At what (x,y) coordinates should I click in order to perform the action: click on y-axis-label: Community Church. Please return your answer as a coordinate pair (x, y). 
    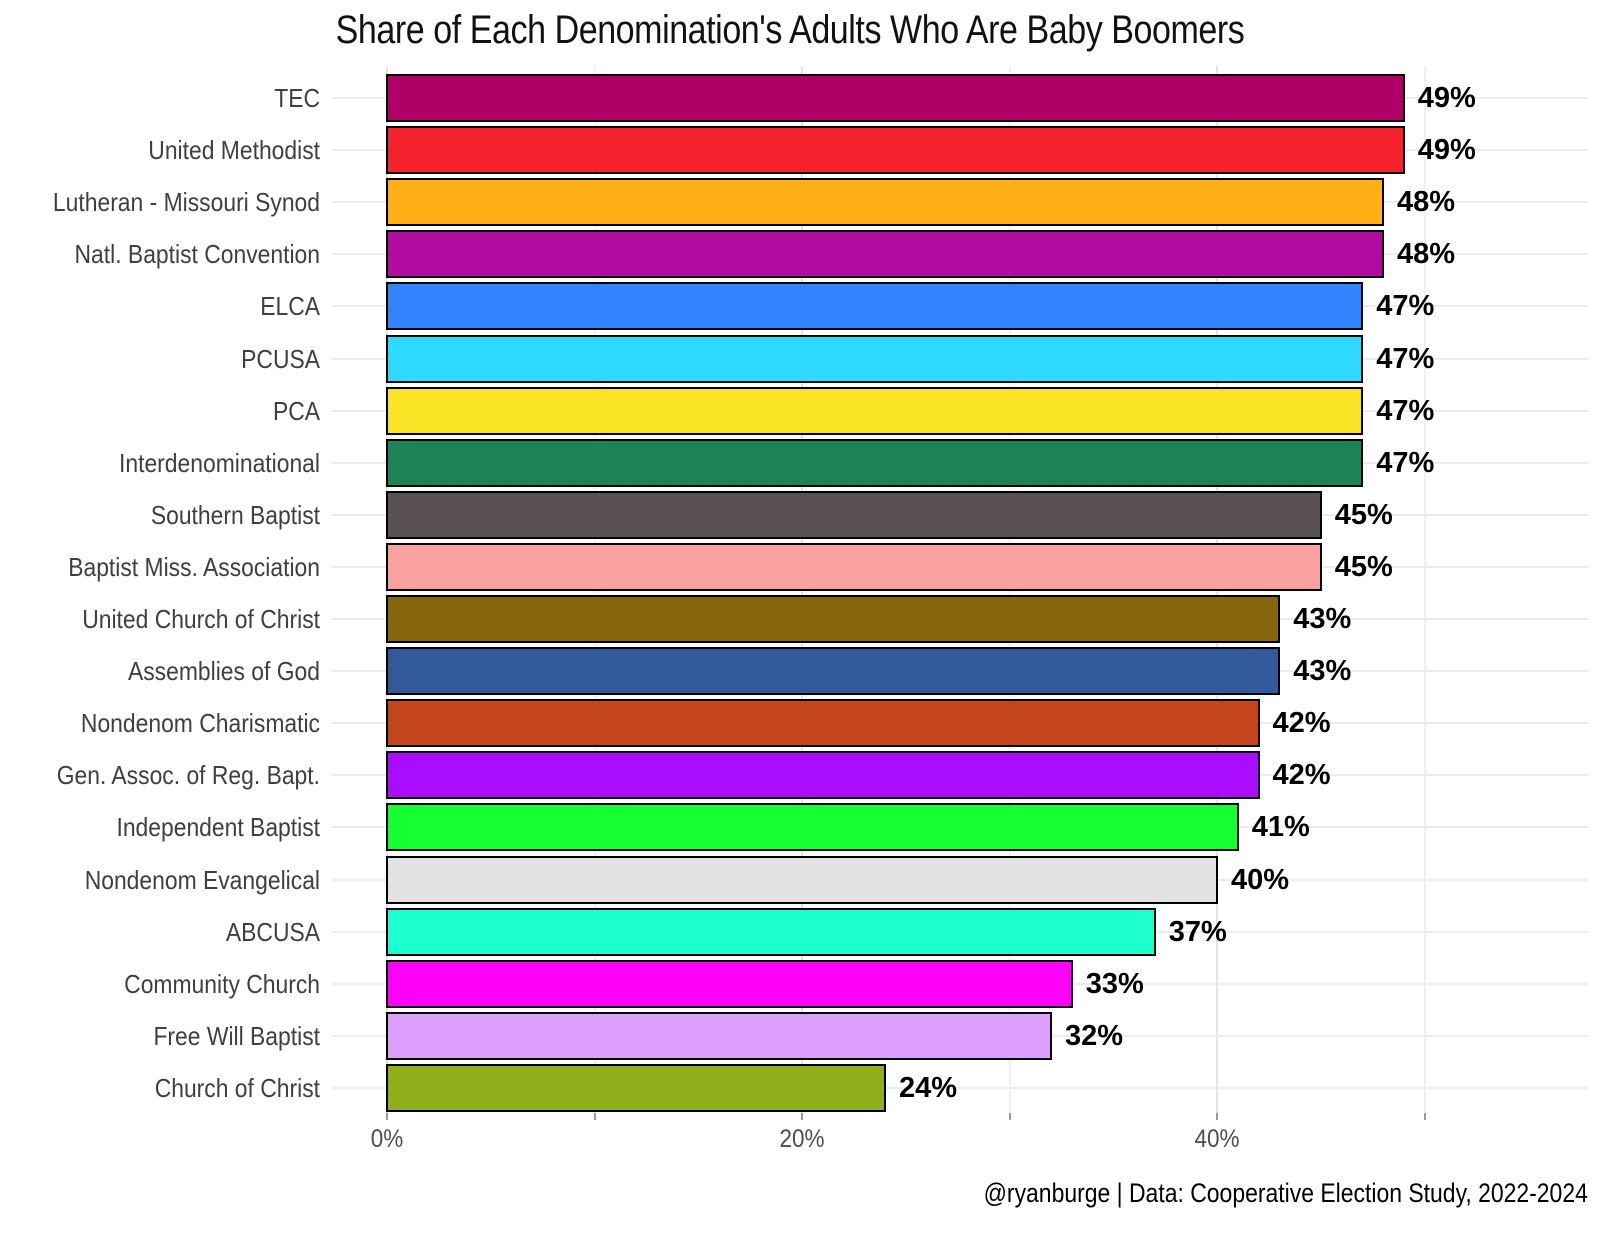
    Looking at the image, I should click on (222, 983).